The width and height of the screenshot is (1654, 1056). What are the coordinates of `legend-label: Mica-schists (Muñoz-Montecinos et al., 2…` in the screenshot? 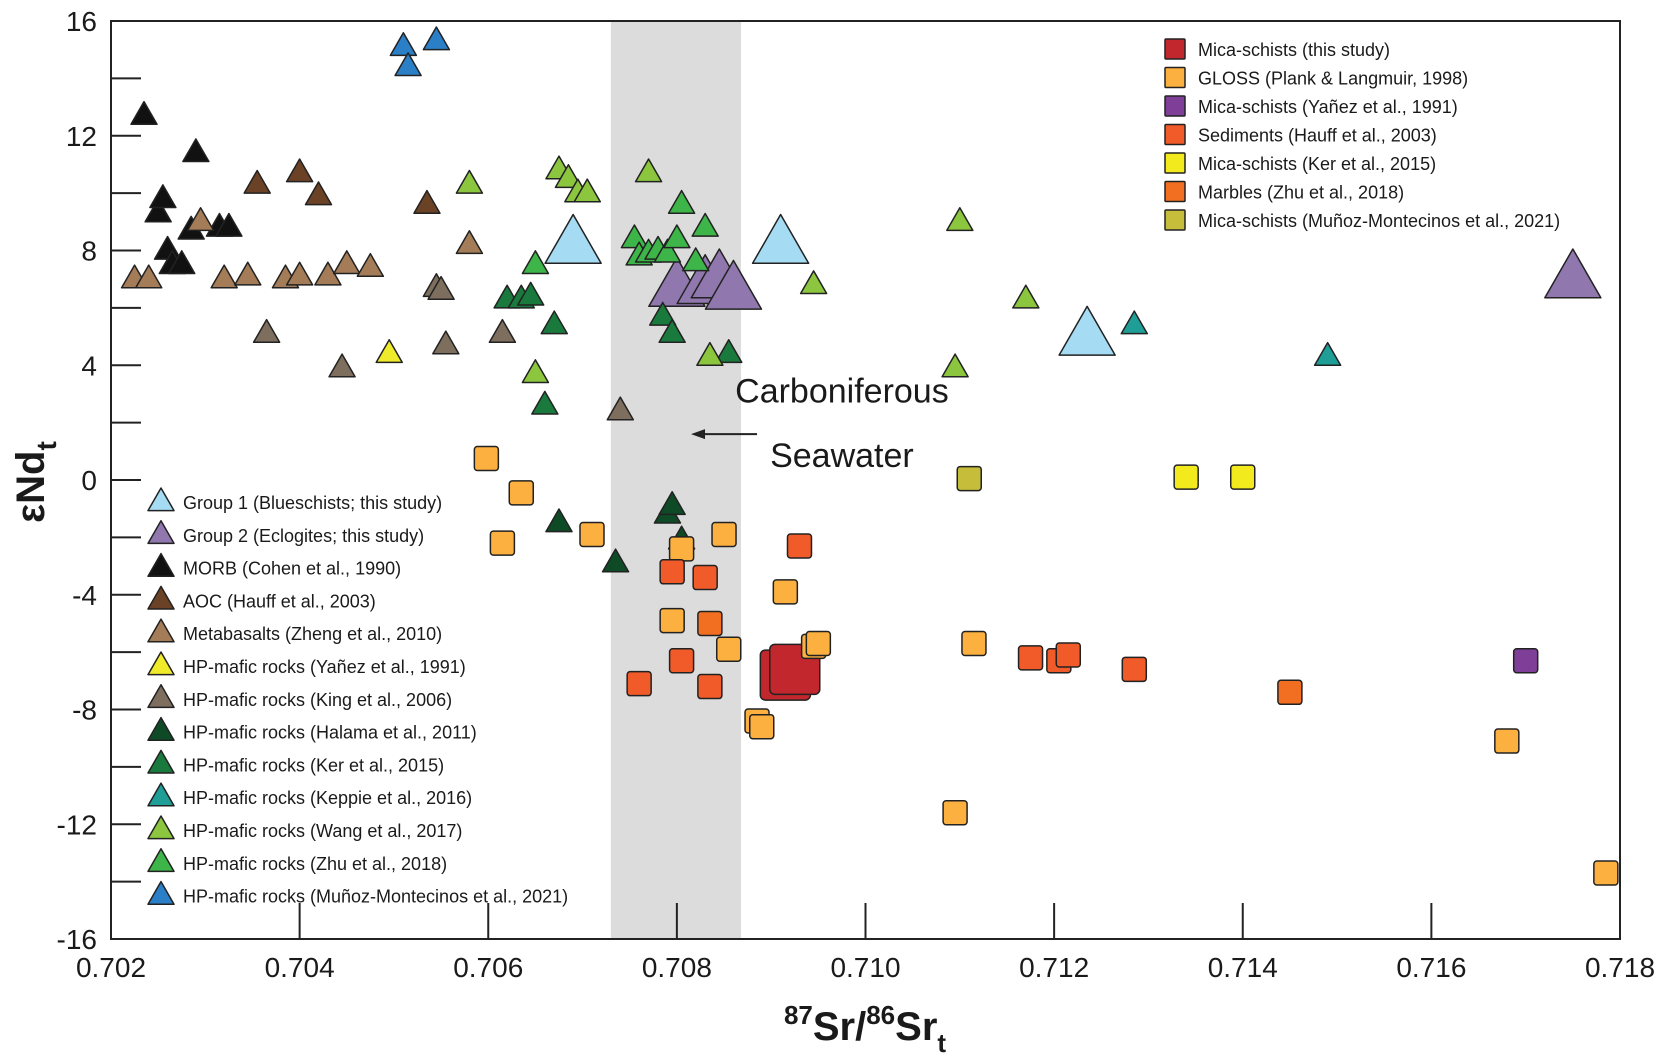 It's located at (1379, 221).